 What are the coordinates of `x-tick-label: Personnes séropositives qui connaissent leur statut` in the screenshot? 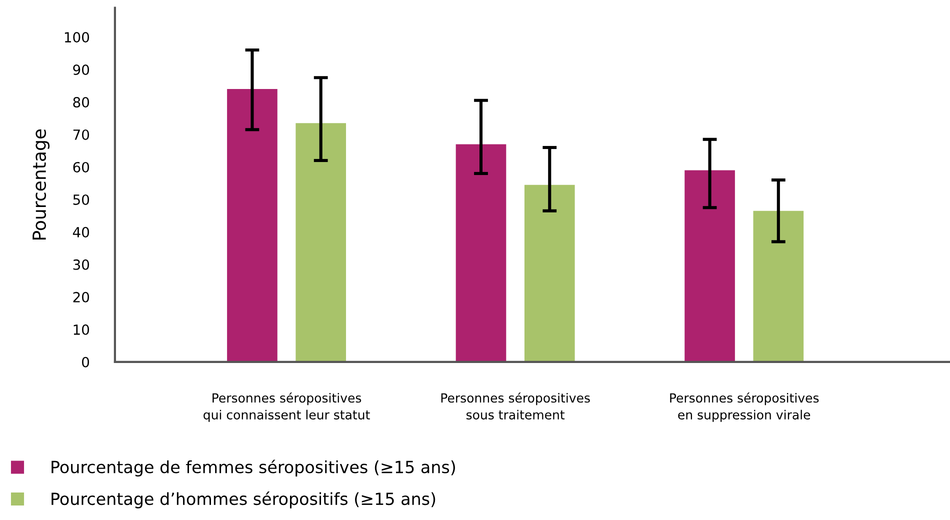 It's located at (287, 407).